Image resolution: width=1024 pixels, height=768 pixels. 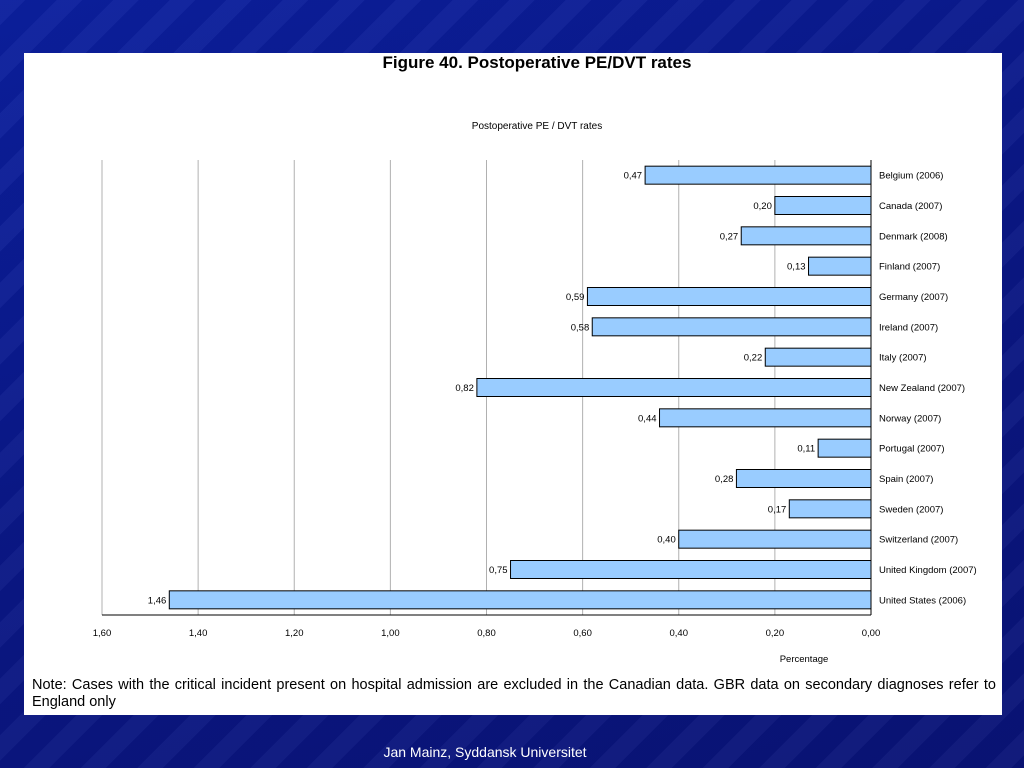 What do you see at coordinates (762, 206) in the screenshot?
I see `bar-value-label: 0,20` at bounding box center [762, 206].